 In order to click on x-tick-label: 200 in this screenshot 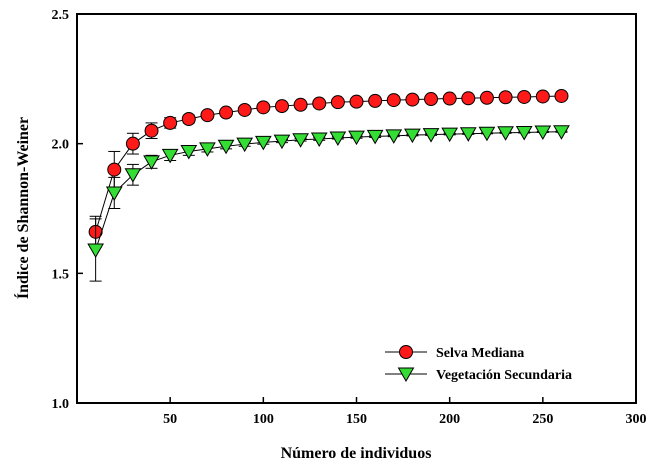, I will do `click(449, 419)`.